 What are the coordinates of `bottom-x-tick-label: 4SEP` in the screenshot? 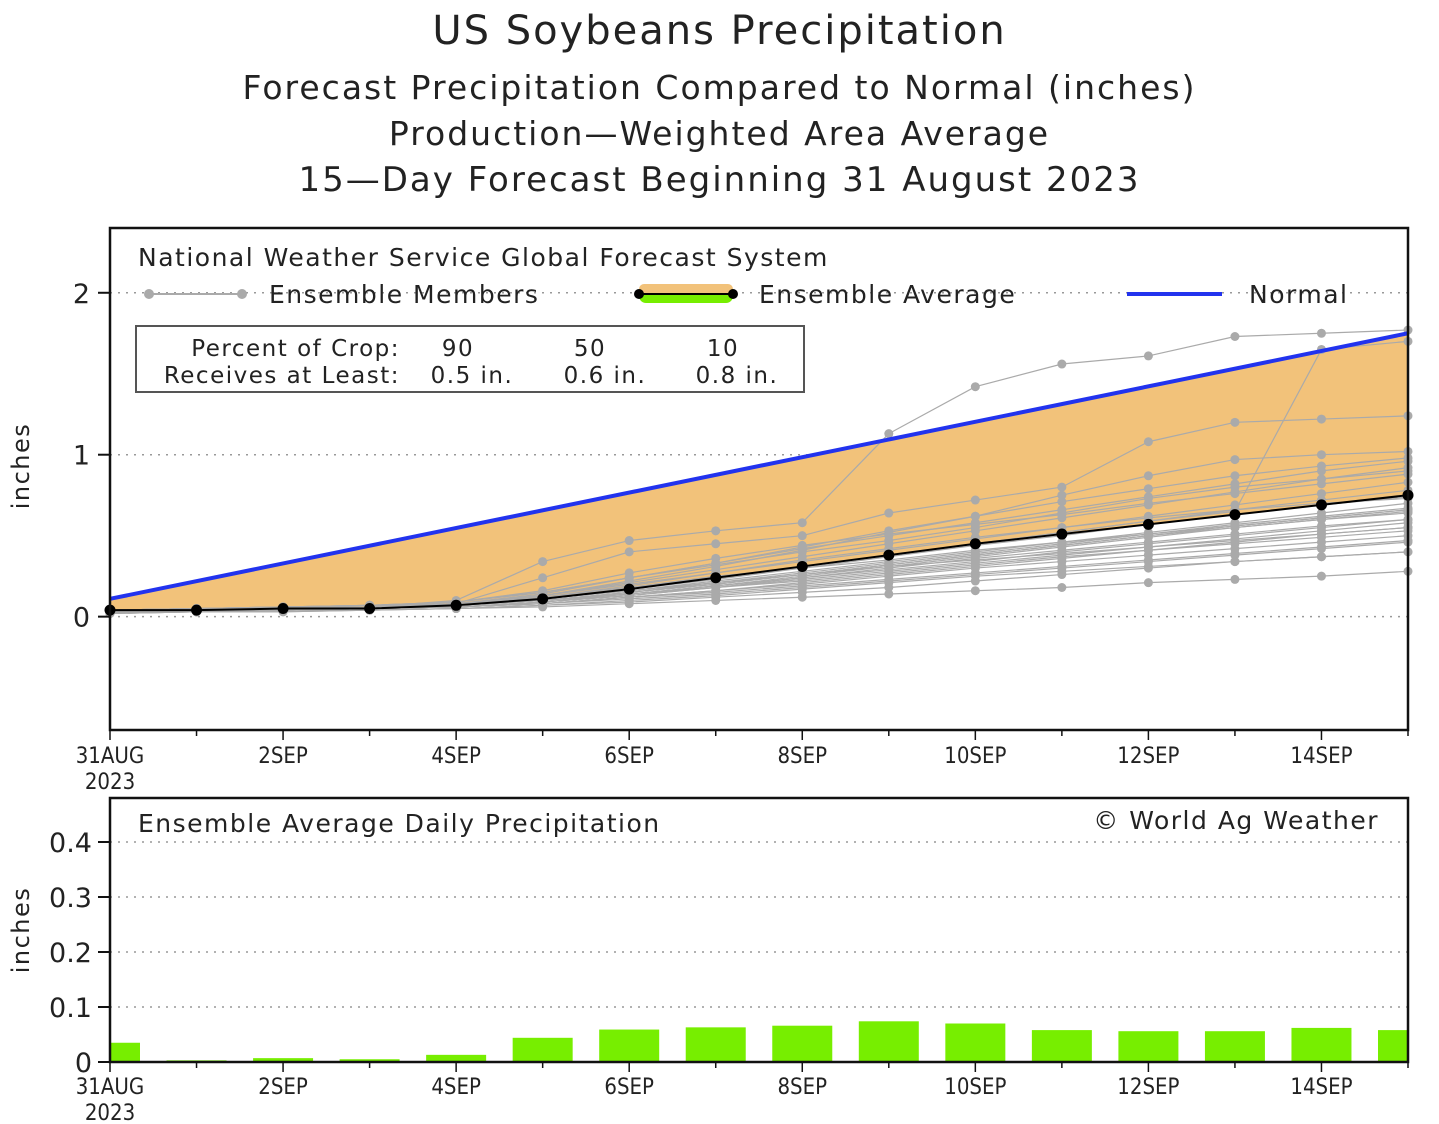 It's located at (456, 1087).